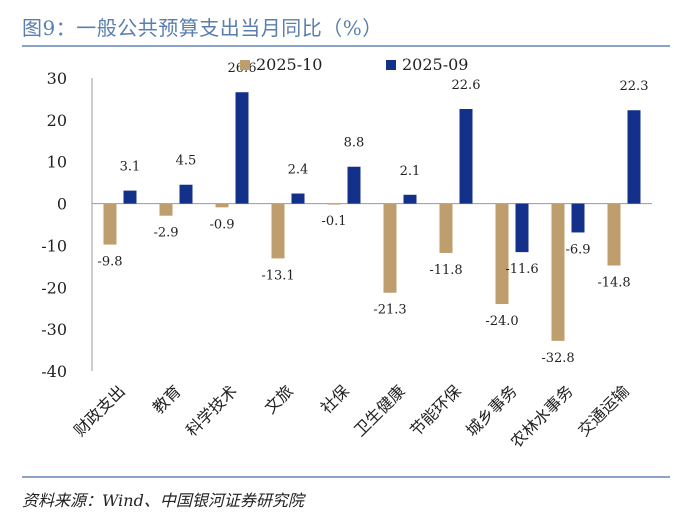  What do you see at coordinates (54, 245) in the screenshot?
I see `y-tick-label: -10` at bounding box center [54, 245].